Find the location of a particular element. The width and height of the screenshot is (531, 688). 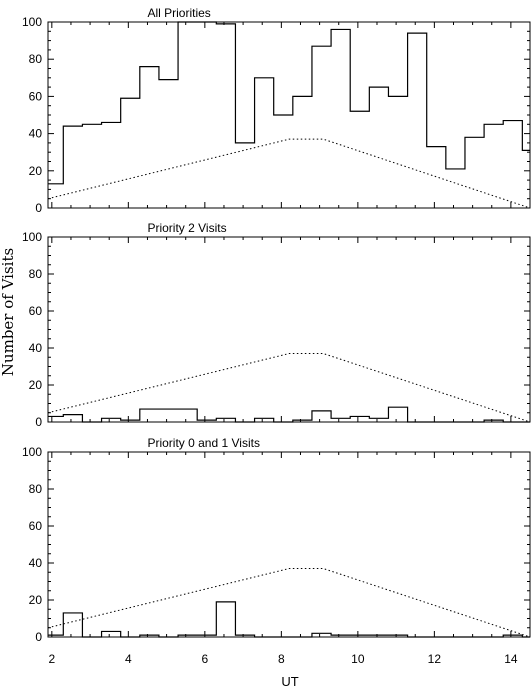

x-tick-label: 4 is located at coordinates (128, 659).